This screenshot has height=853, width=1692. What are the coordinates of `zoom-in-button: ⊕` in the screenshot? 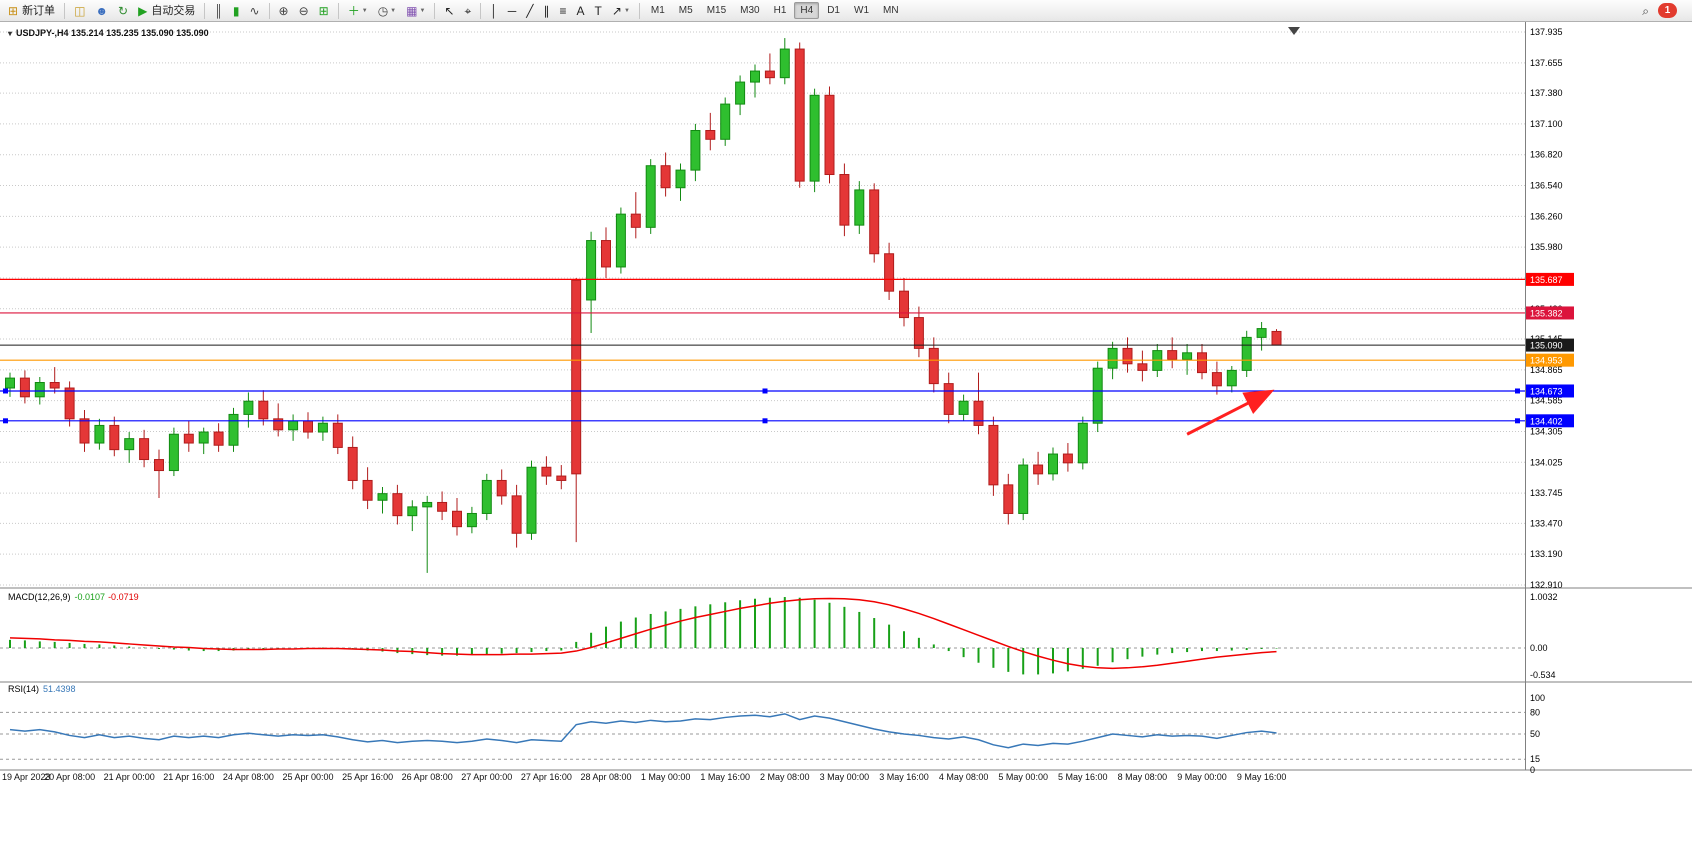 It's located at (284, 11).